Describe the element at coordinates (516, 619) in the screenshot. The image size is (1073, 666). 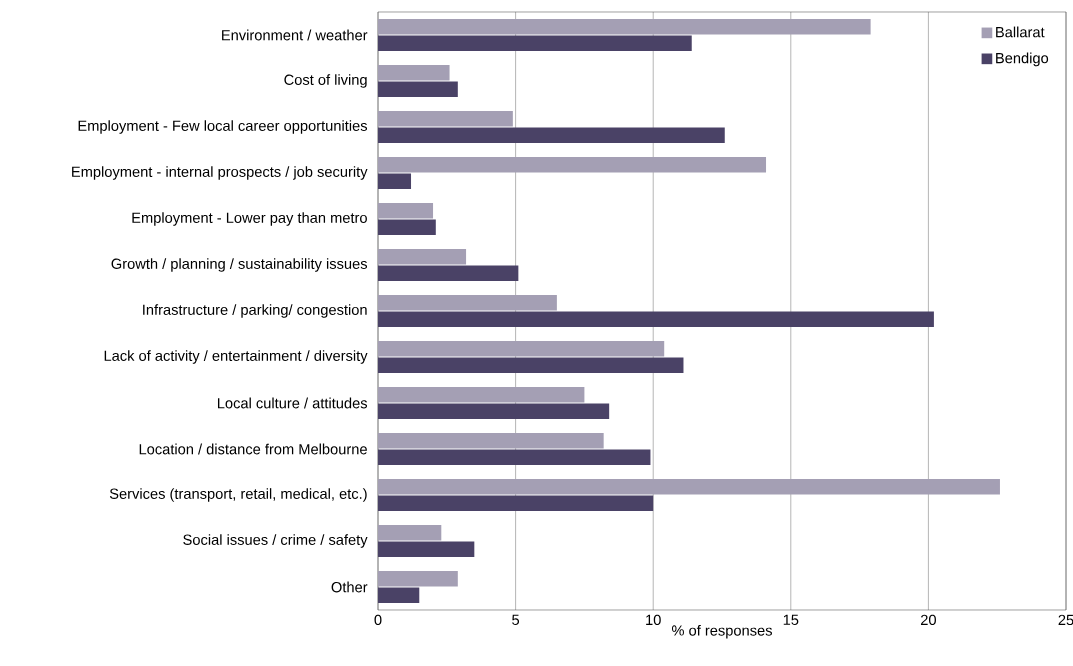
I see `x-tick-label: 5` at that location.